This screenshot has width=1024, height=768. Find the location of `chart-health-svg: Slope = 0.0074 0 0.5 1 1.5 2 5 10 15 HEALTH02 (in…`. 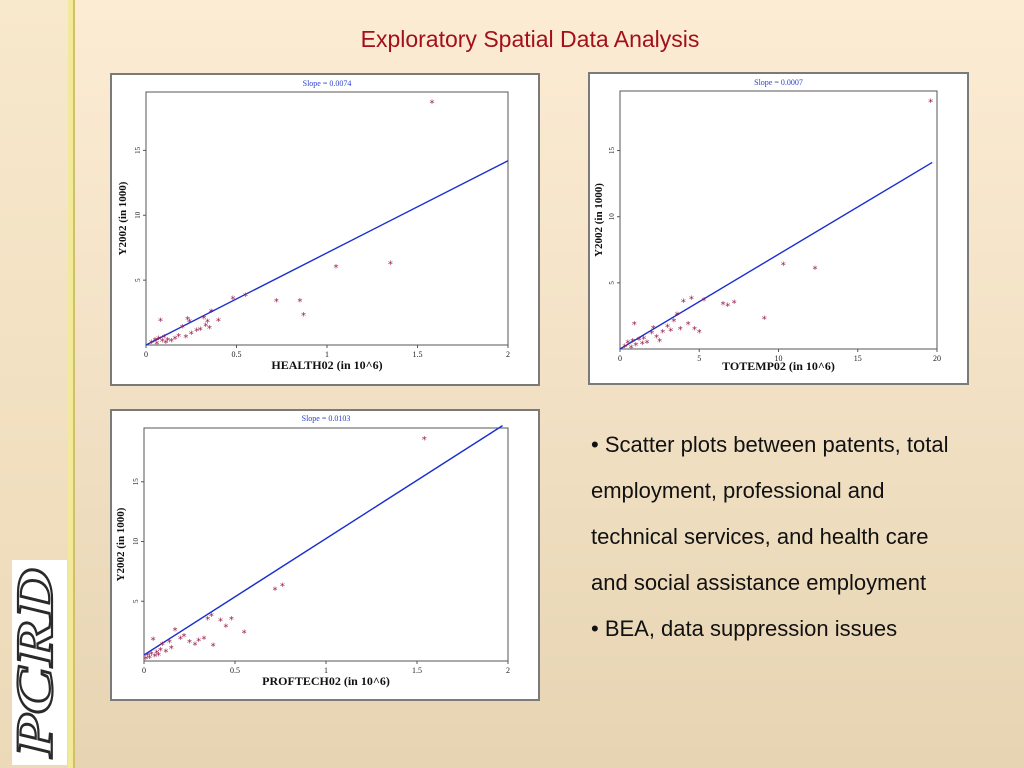

chart-health-svg: Slope = 0.0074 0 0.5 1 1.5 2 5 10 15 HEALTH02 (in… is located at coordinates (313, 225).